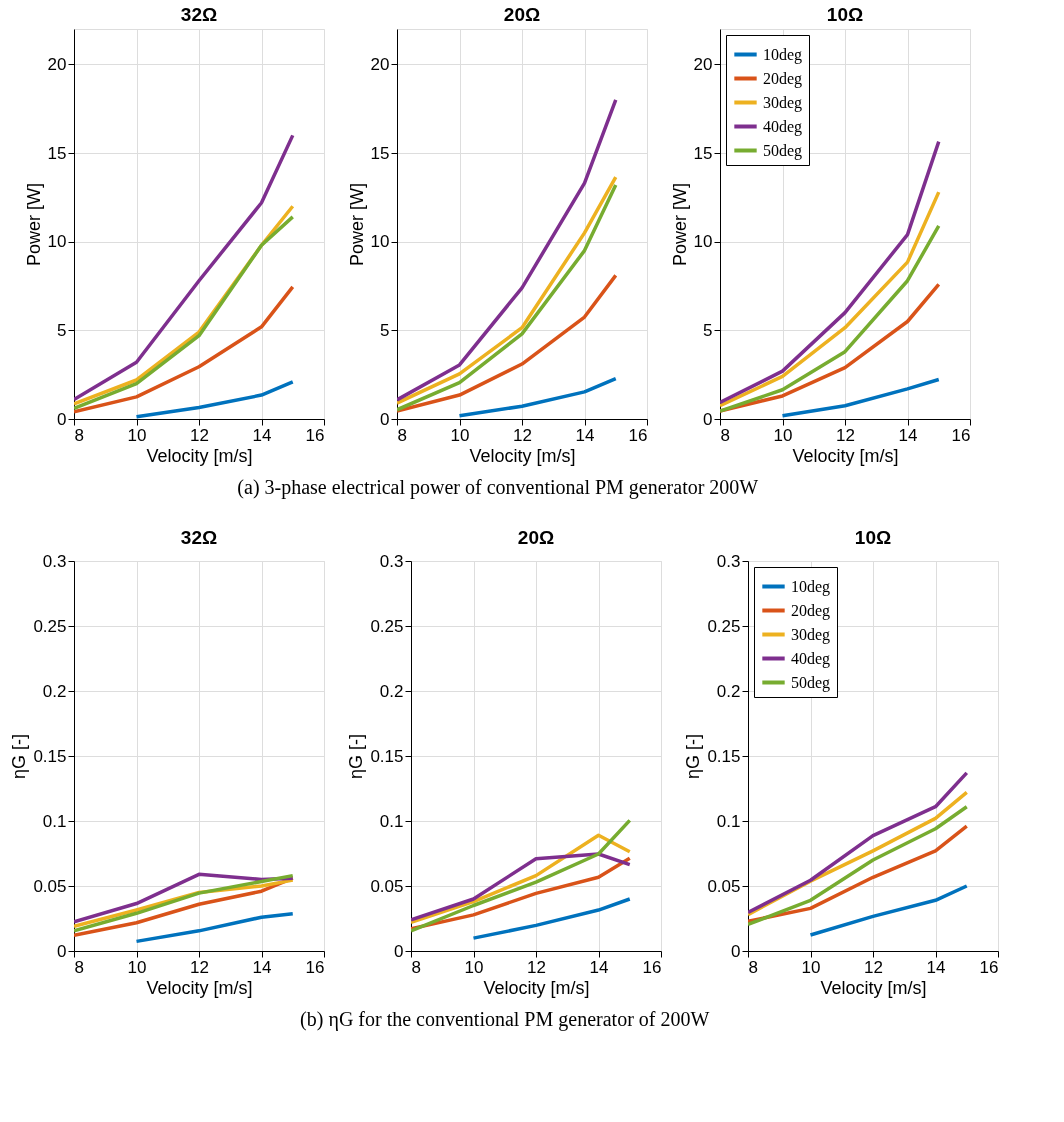  What do you see at coordinates (783, 150) in the screenshot?
I see `legend-label: 50deg` at bounding box center [783, 150].